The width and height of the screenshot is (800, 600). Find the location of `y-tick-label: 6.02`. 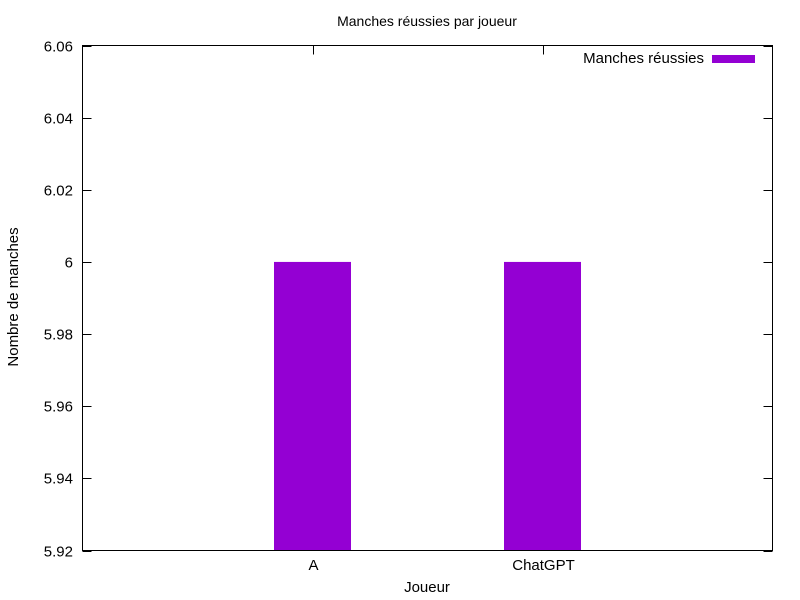

y-tick-label: 6.02 is located at coordinates (58, 191).